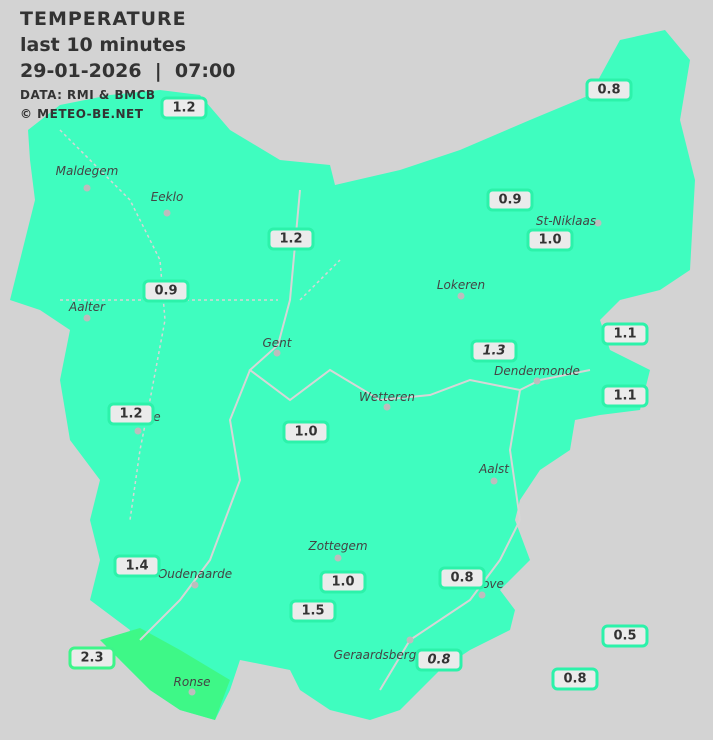 Image resolution: width=713 pixels, height=740 pixels. I want to click on town-label: Gent, so click(277, 343).